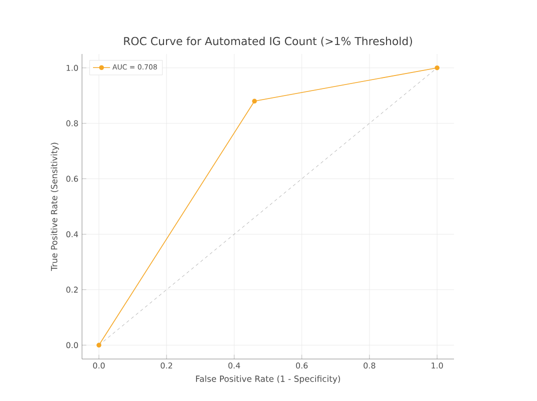 Image resolution: width=537 pixels, height=401 pixels. Describe the element at coordinates (54, 206) in the screenshot. I see `y-axis-title: True Positive Rate (Sensitivity)` at that location.